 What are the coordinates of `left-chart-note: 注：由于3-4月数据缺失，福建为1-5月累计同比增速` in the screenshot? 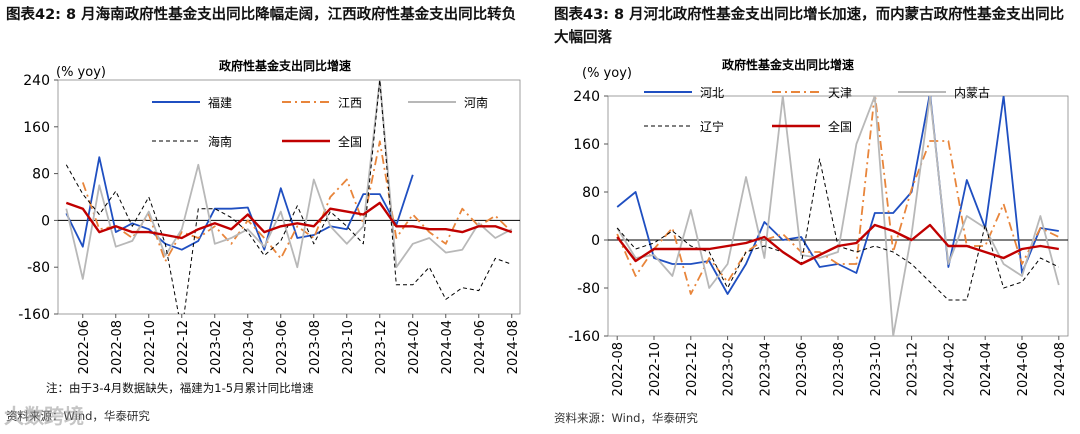 It's located at (180, 388).